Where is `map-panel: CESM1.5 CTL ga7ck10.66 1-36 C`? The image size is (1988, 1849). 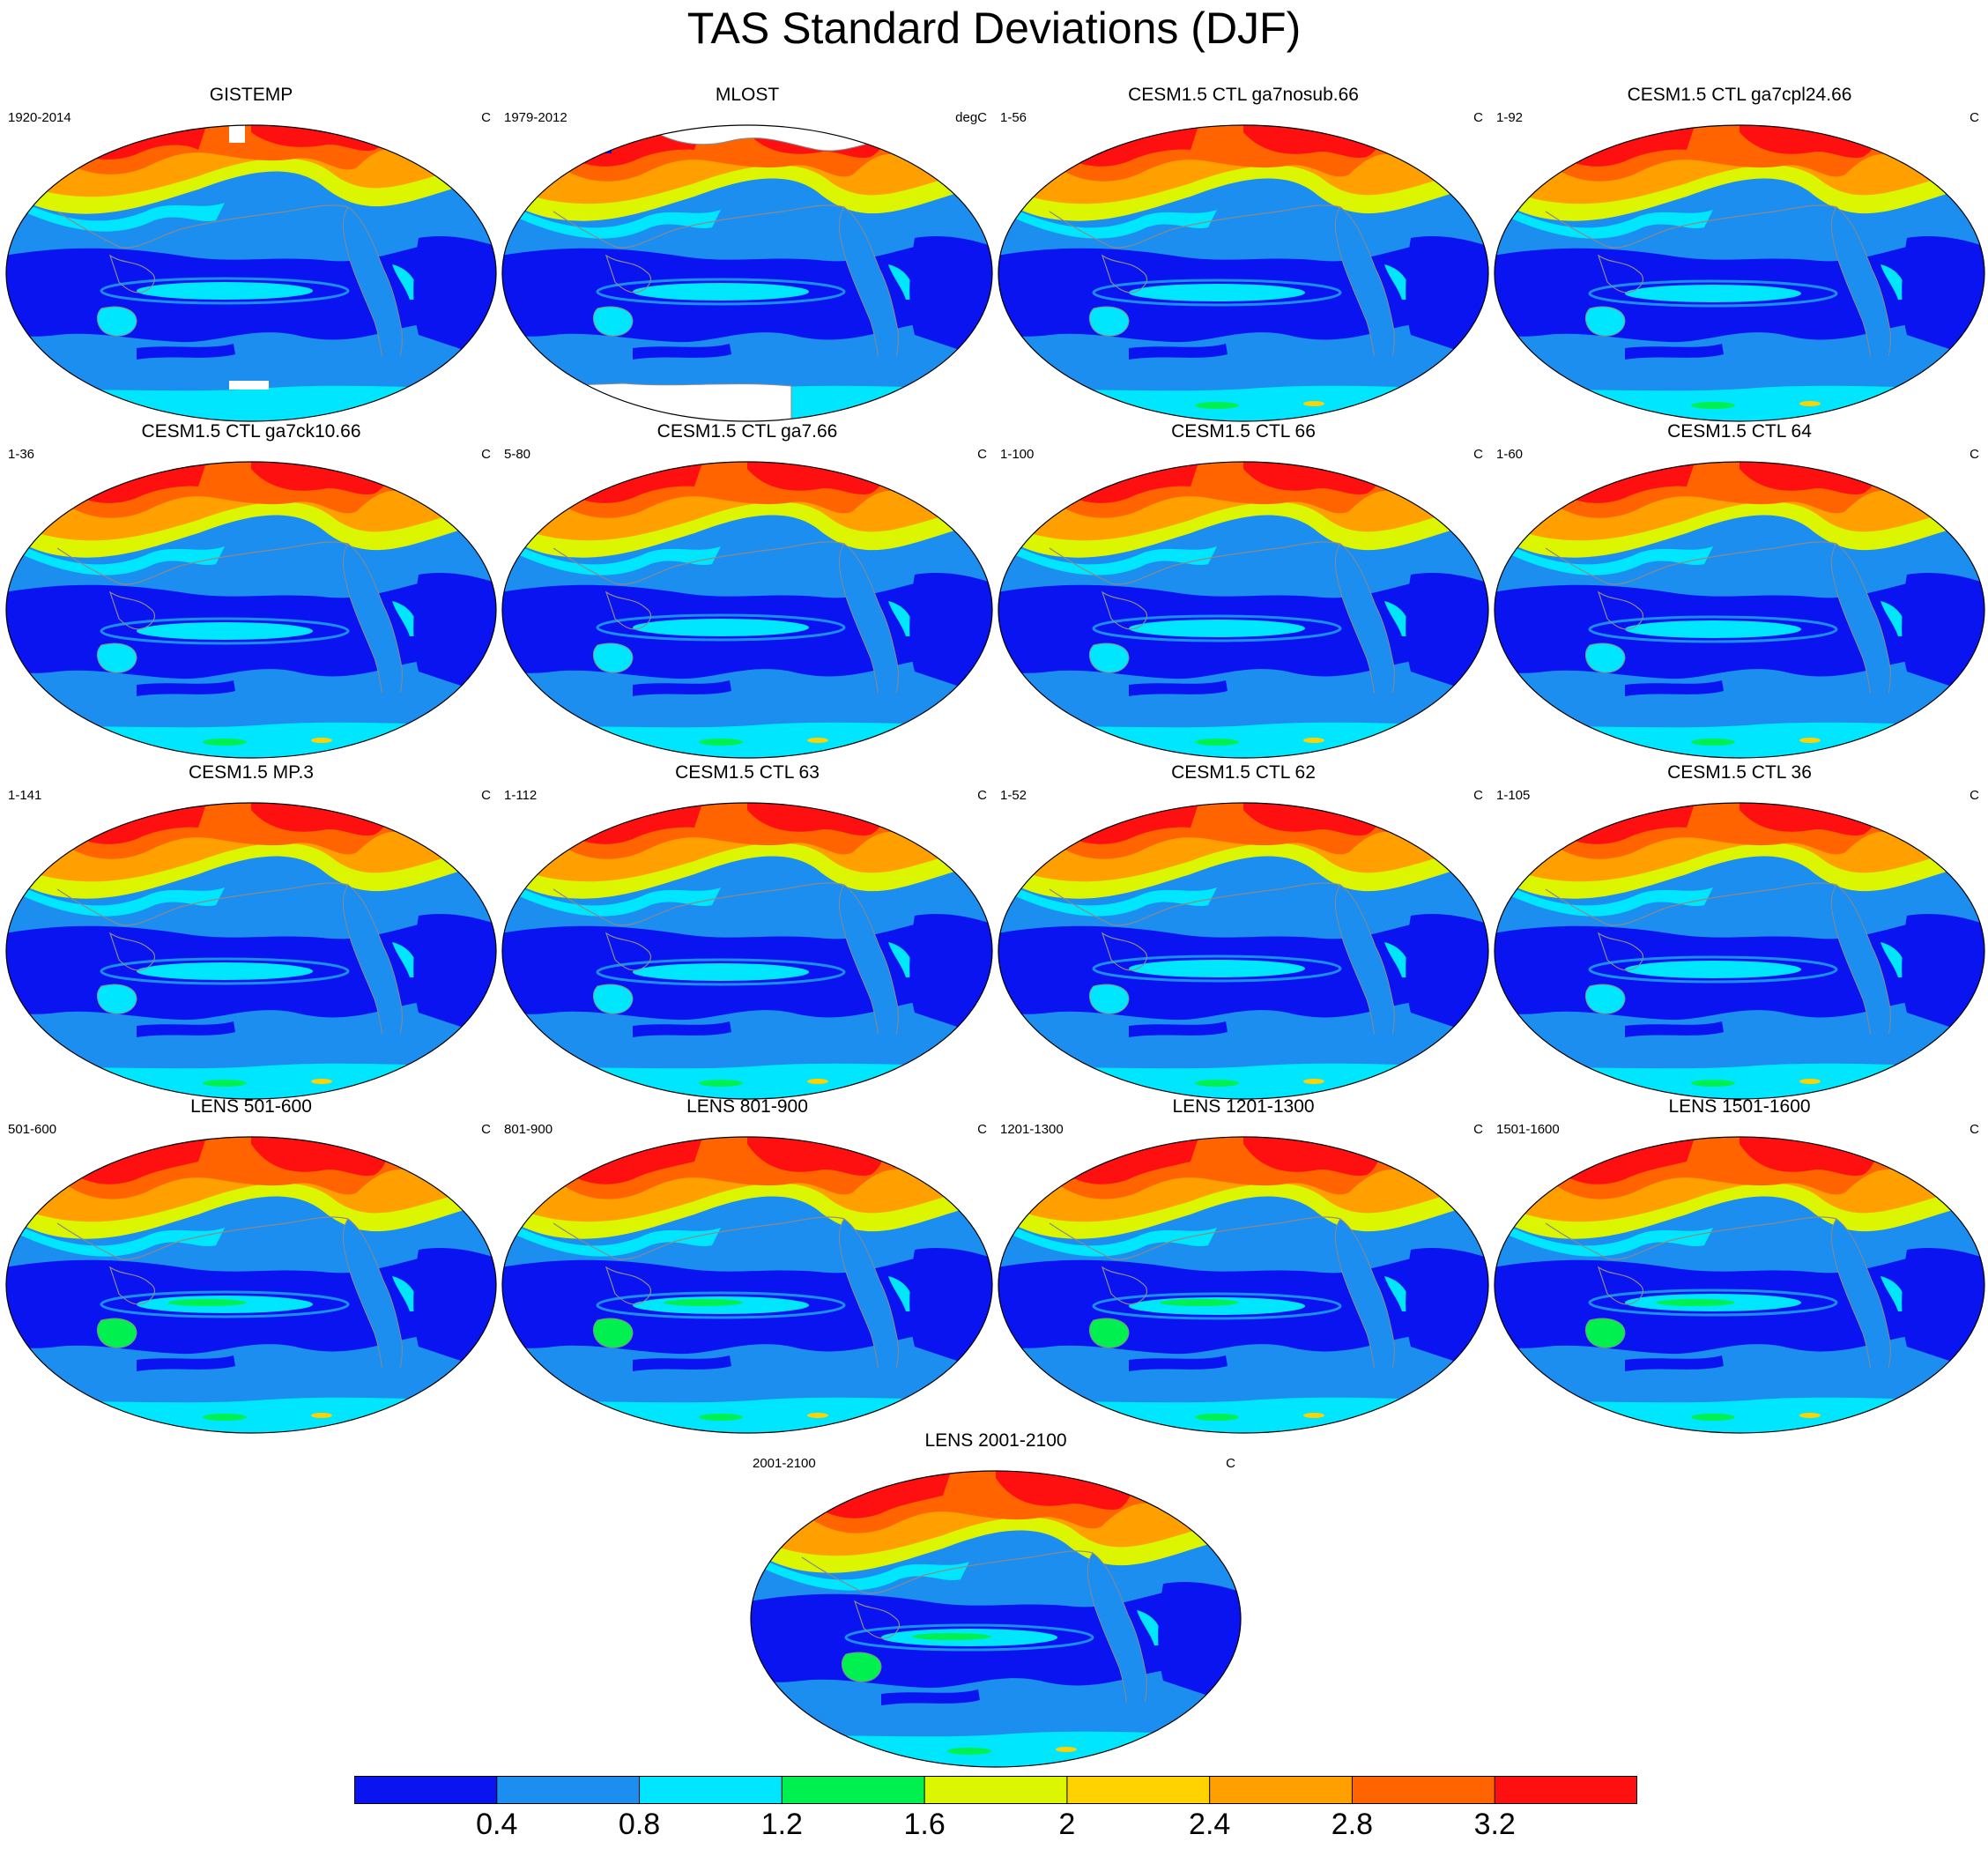
map-panel: CESM1.5 CTL ga7ck10.66 1-36 C is located at coordinates (251, 606).